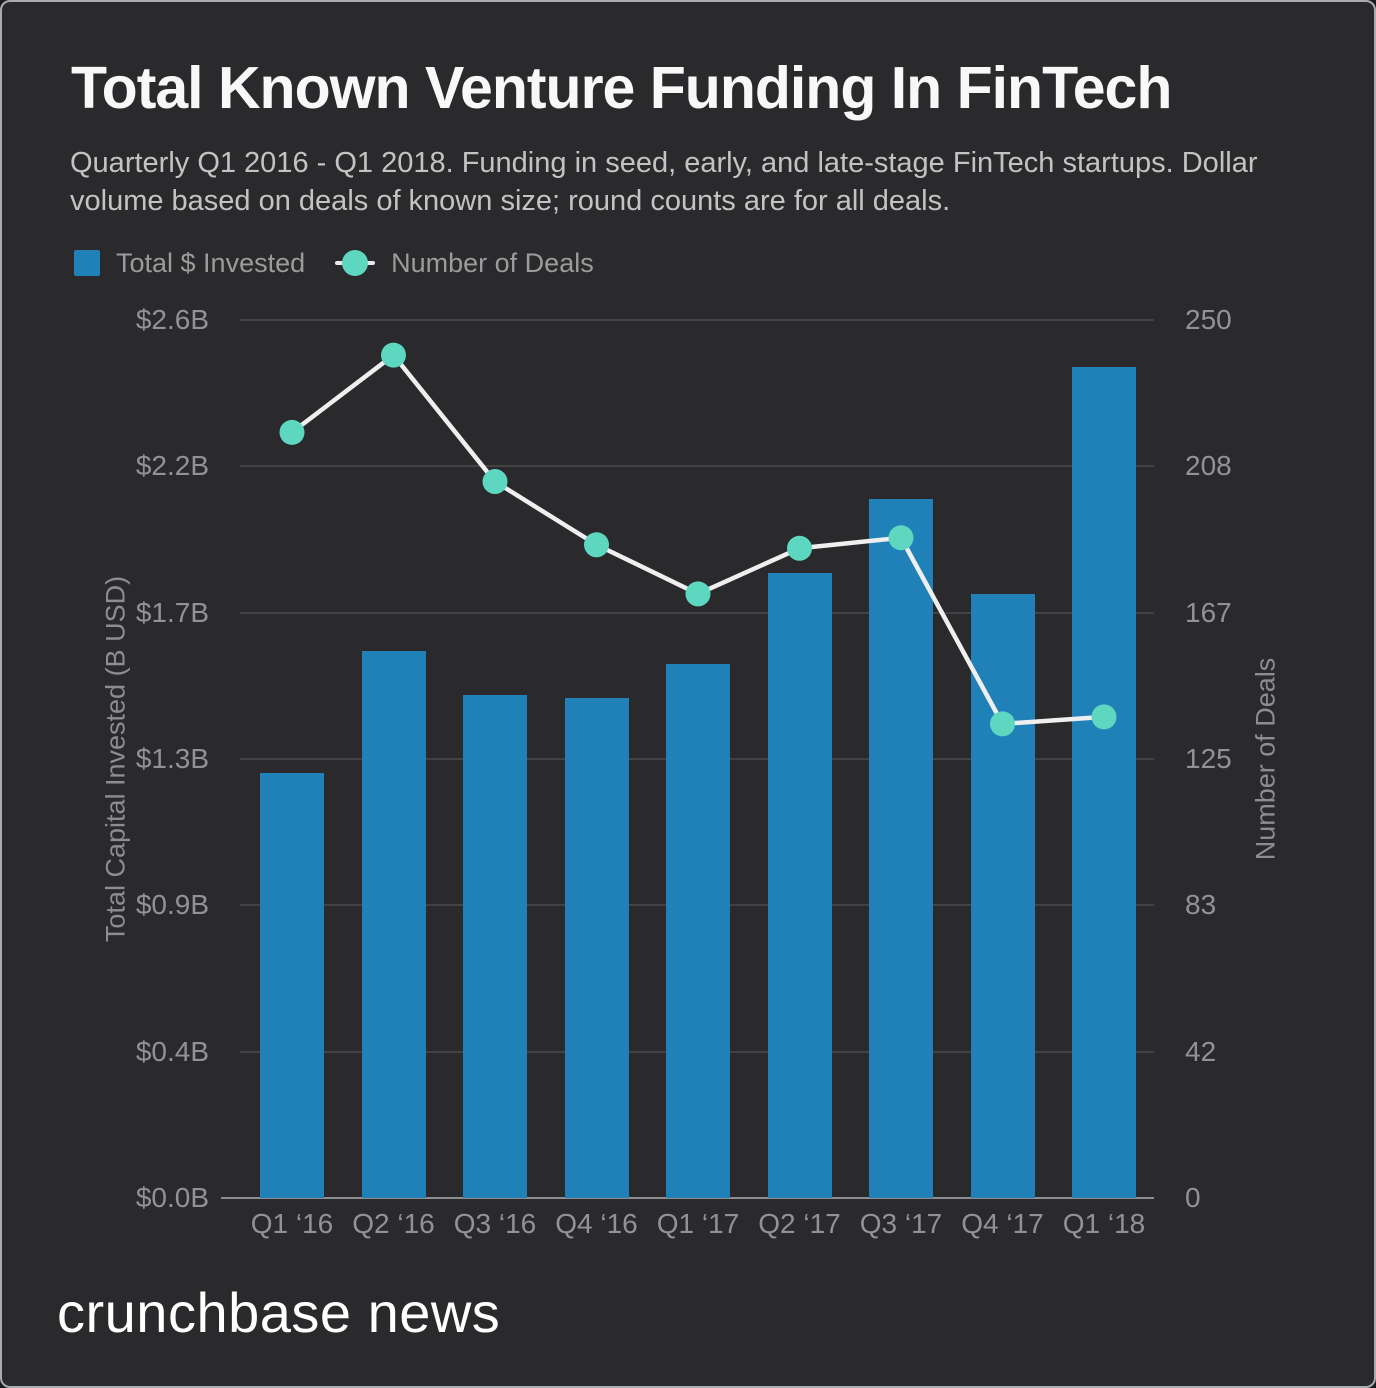 The image size is (1376, 1388). I want to click on y-tick-left: $2.6B, so click(172, 319).